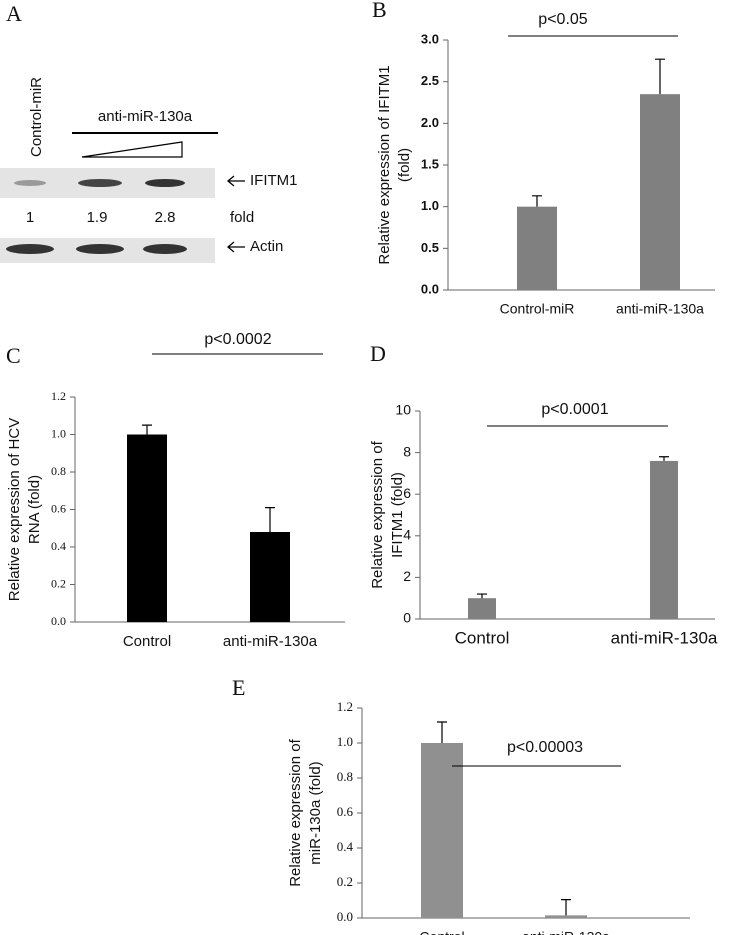 This screenshot has width=750, height=935. What do you see at coordinates (430, 247) in the screenshot?
I see `y-tick-label: 0.5` at bounding box center [430, 247].